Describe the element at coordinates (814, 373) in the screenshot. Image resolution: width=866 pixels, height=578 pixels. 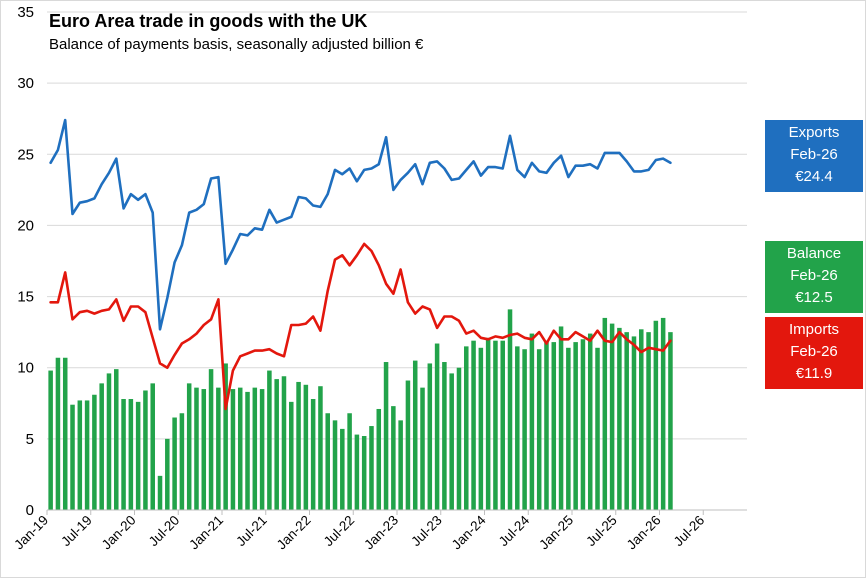
I see `imports-label-value: €11.9` at that location.